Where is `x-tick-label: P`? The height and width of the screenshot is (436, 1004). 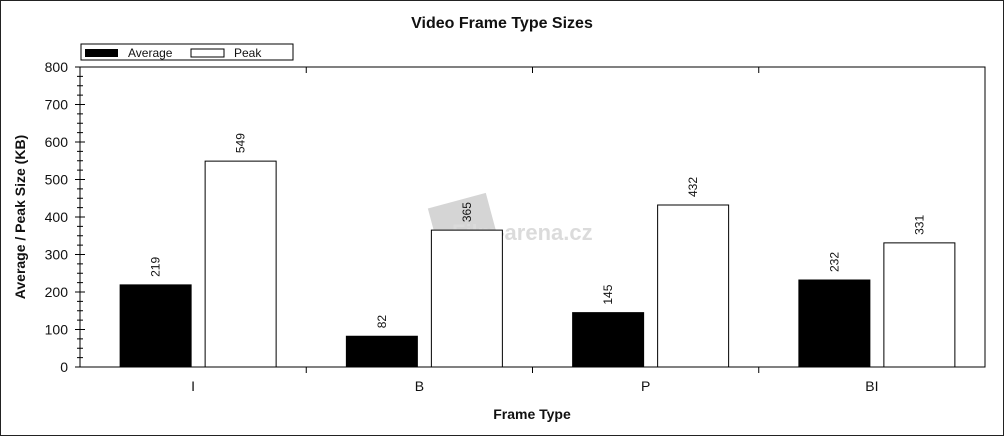
x-tick-label: P is located at coordinates (645, 386).